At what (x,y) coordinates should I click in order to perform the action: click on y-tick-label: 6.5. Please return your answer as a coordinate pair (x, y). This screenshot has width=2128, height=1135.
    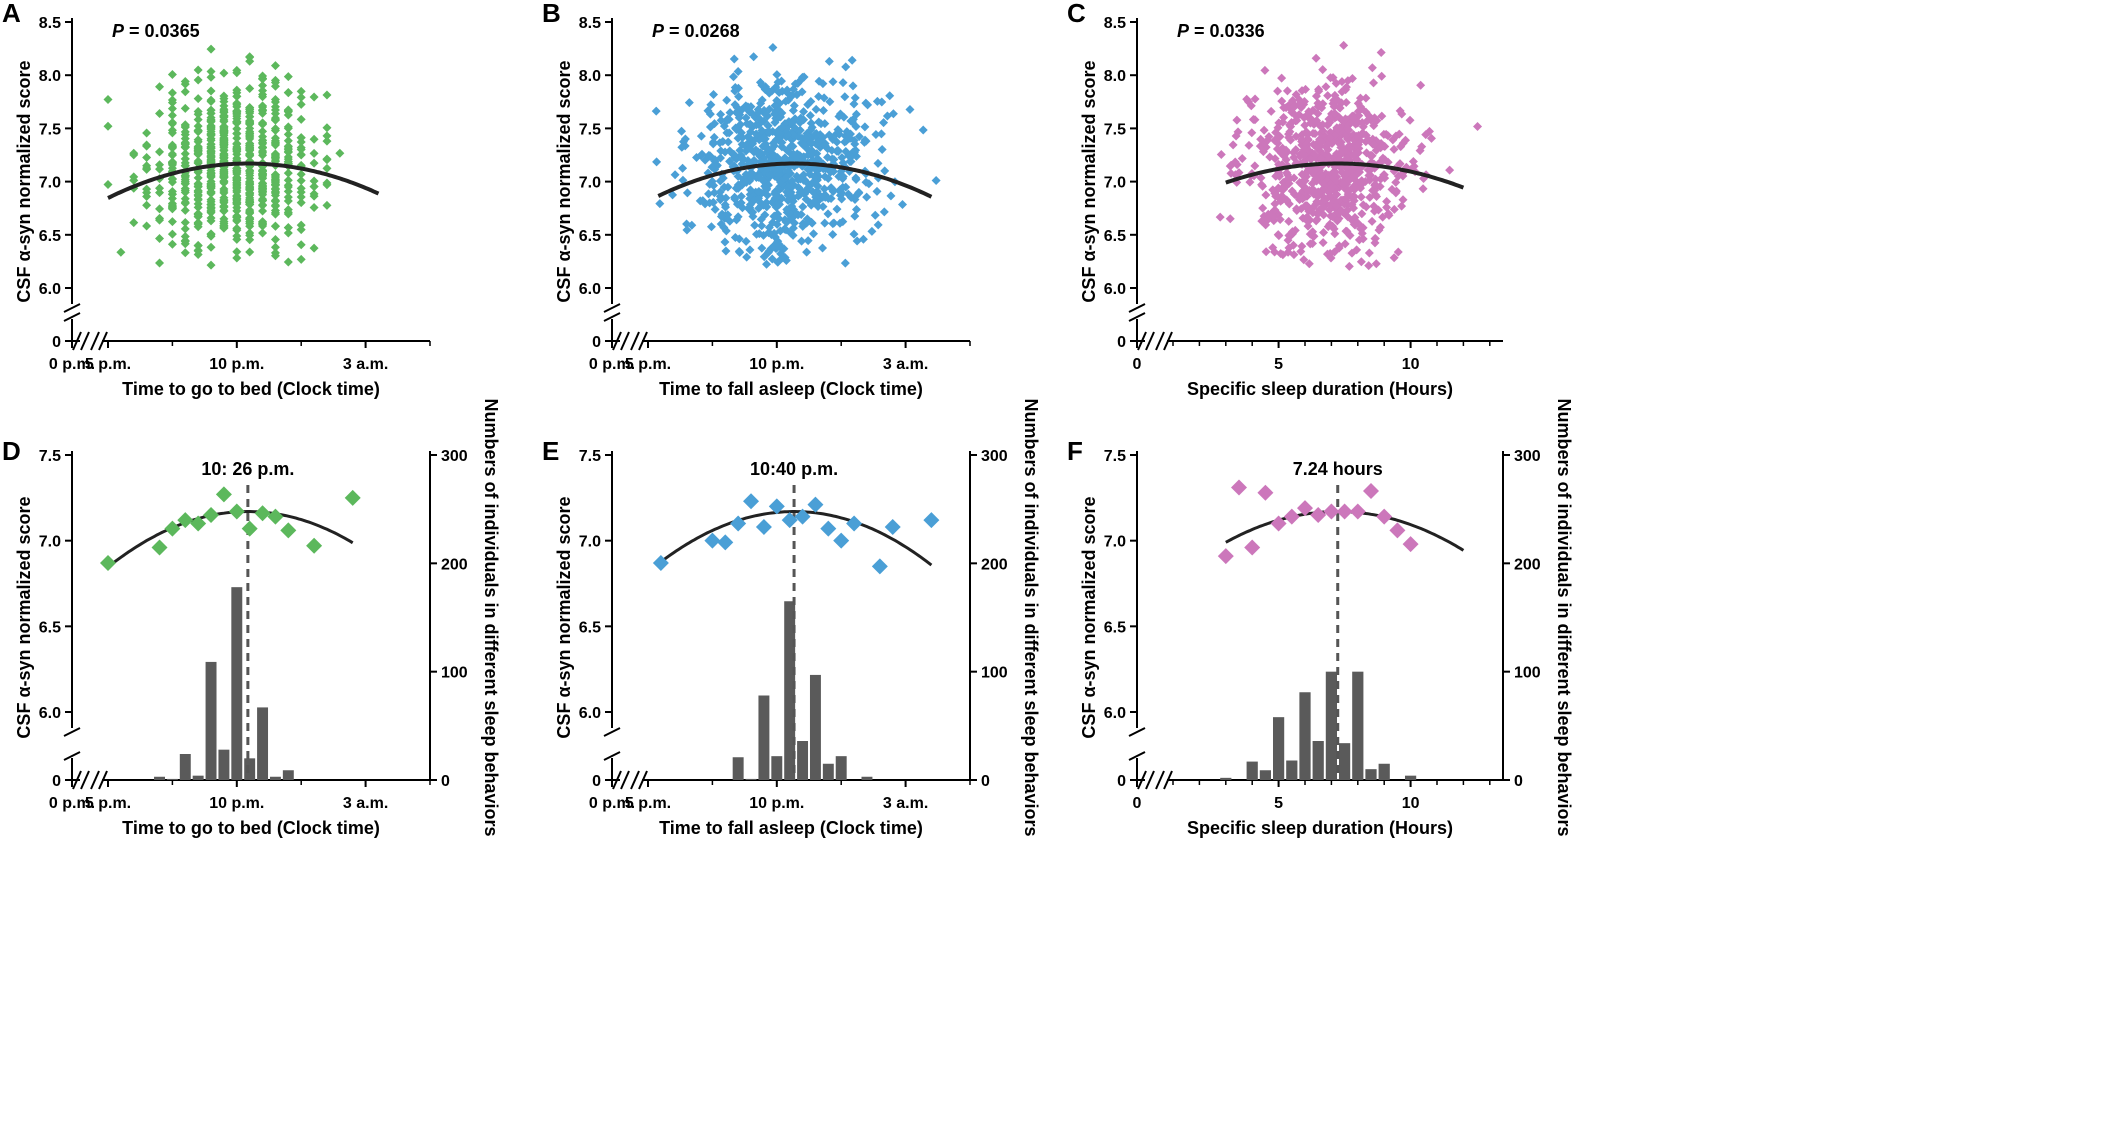
    Looking at the image, I should click on (590, 627).